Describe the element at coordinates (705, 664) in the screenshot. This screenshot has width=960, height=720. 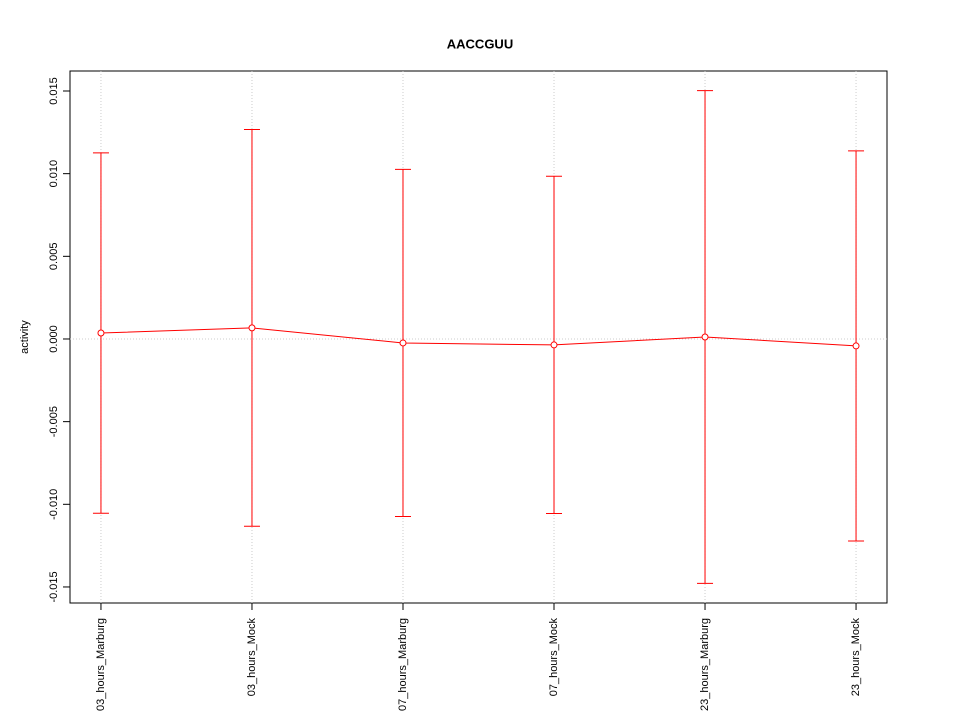
I see `x-tick-label: 23_hours_Marburg` at that location.